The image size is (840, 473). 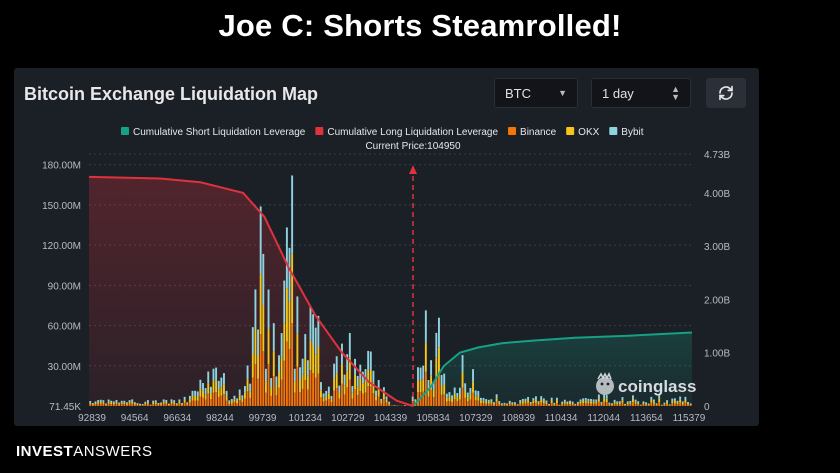 What do you see at coordinates (64, 327) in the screenshot?
I see `y-left-tick-label: 60.00M` at bounding box center [64, 327].